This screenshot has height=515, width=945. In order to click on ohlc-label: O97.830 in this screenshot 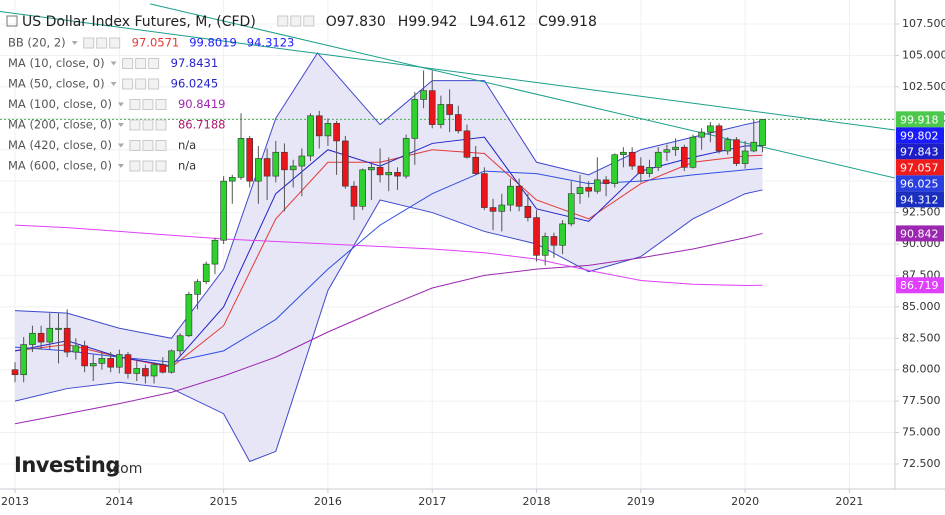, I will do `click(356, 22)`.